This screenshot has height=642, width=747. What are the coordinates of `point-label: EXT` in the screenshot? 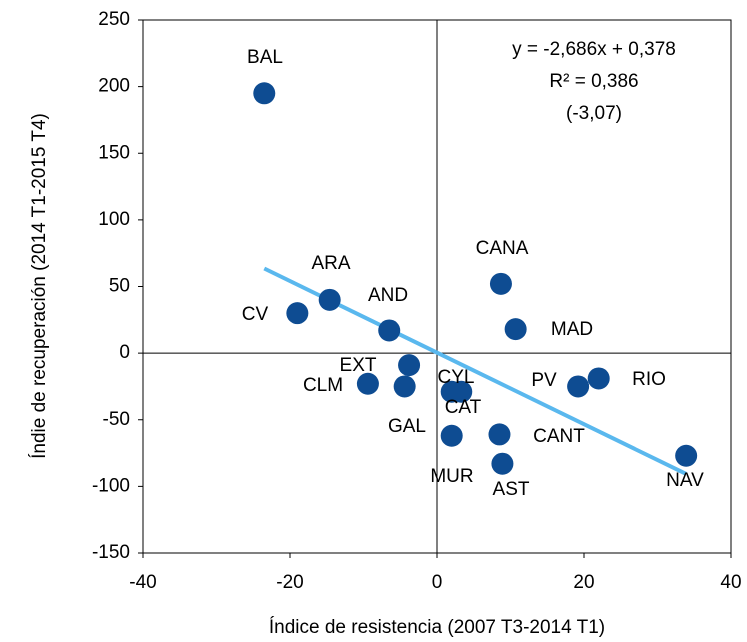 It's located at (358, 365).